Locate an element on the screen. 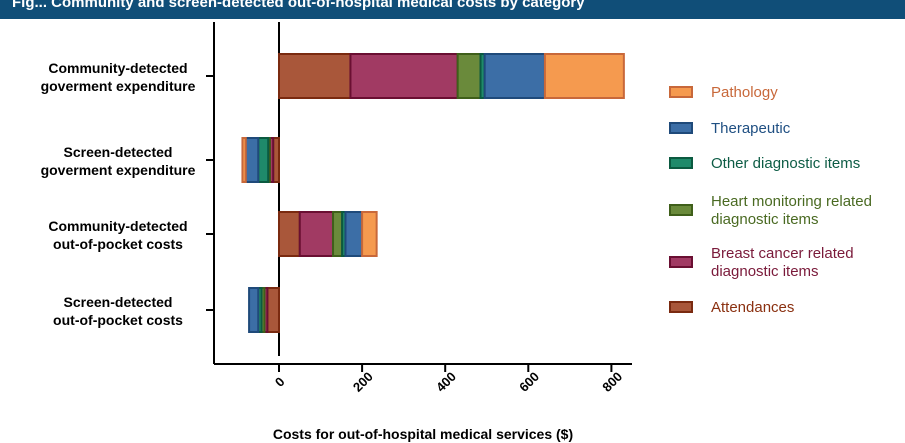 This screenshot has width=905, height=443. category-label: Screen-detected out-of-pocket costs is located at coordinates (118, 311).